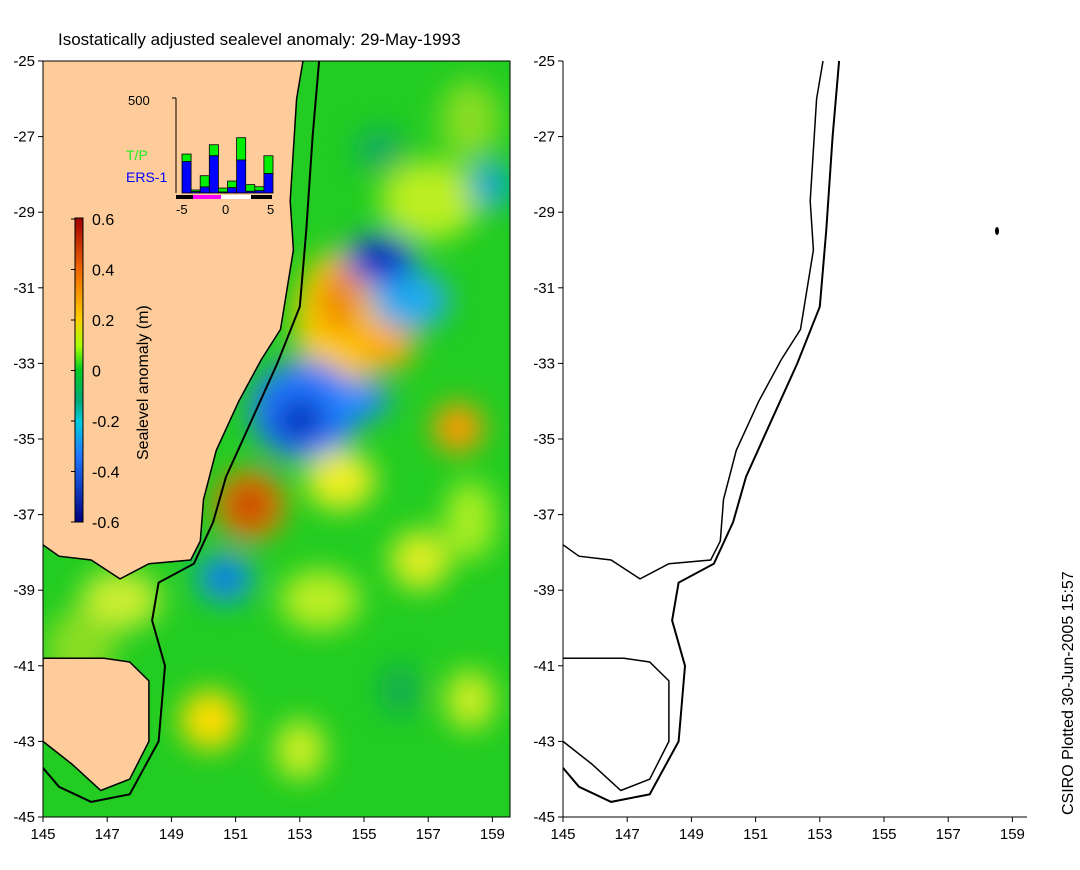 This screenshot has height=870, width=1080. I want to click on time-window-past, so click(207, 197).